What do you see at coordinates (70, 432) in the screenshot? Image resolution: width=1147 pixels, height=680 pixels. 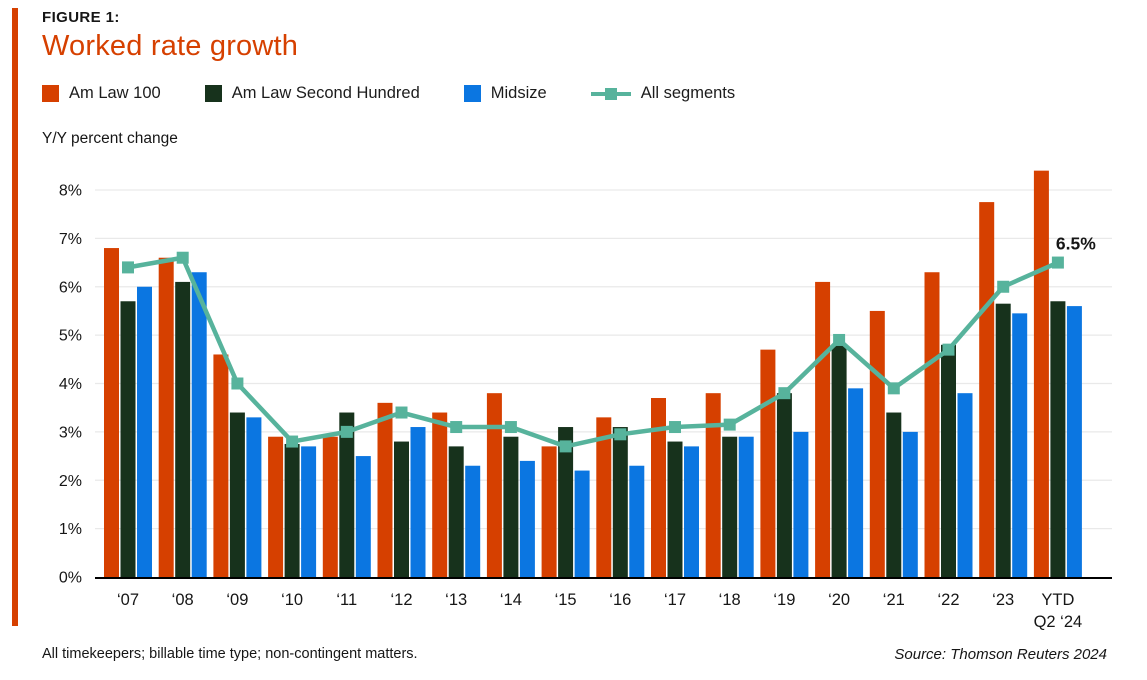 I see `y-tick-label: 3%` at bounding box center [70, 432].